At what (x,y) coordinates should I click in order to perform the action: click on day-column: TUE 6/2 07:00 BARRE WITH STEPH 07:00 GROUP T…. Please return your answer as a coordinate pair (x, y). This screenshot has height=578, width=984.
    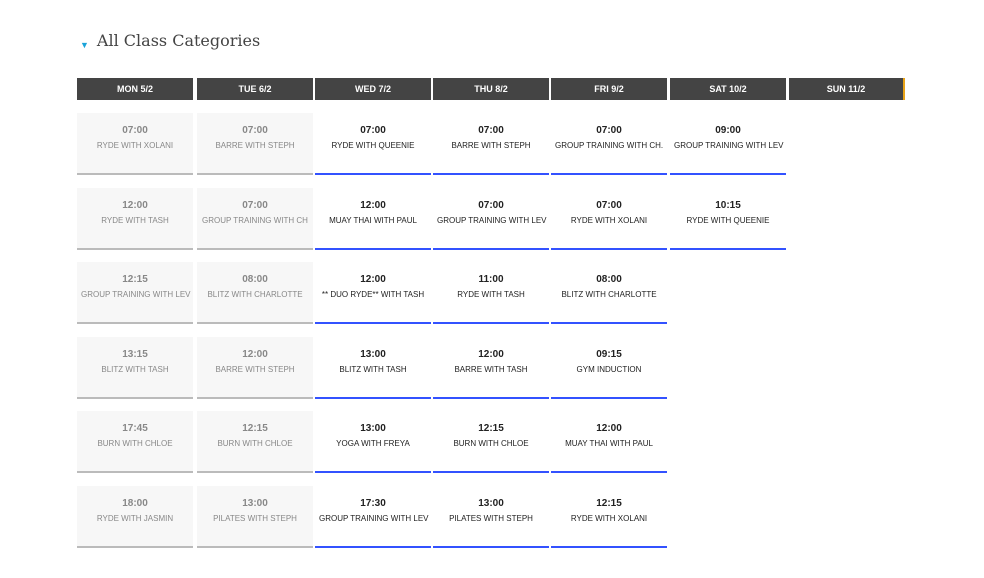
    Looking at the image, I should click on (255, 313).